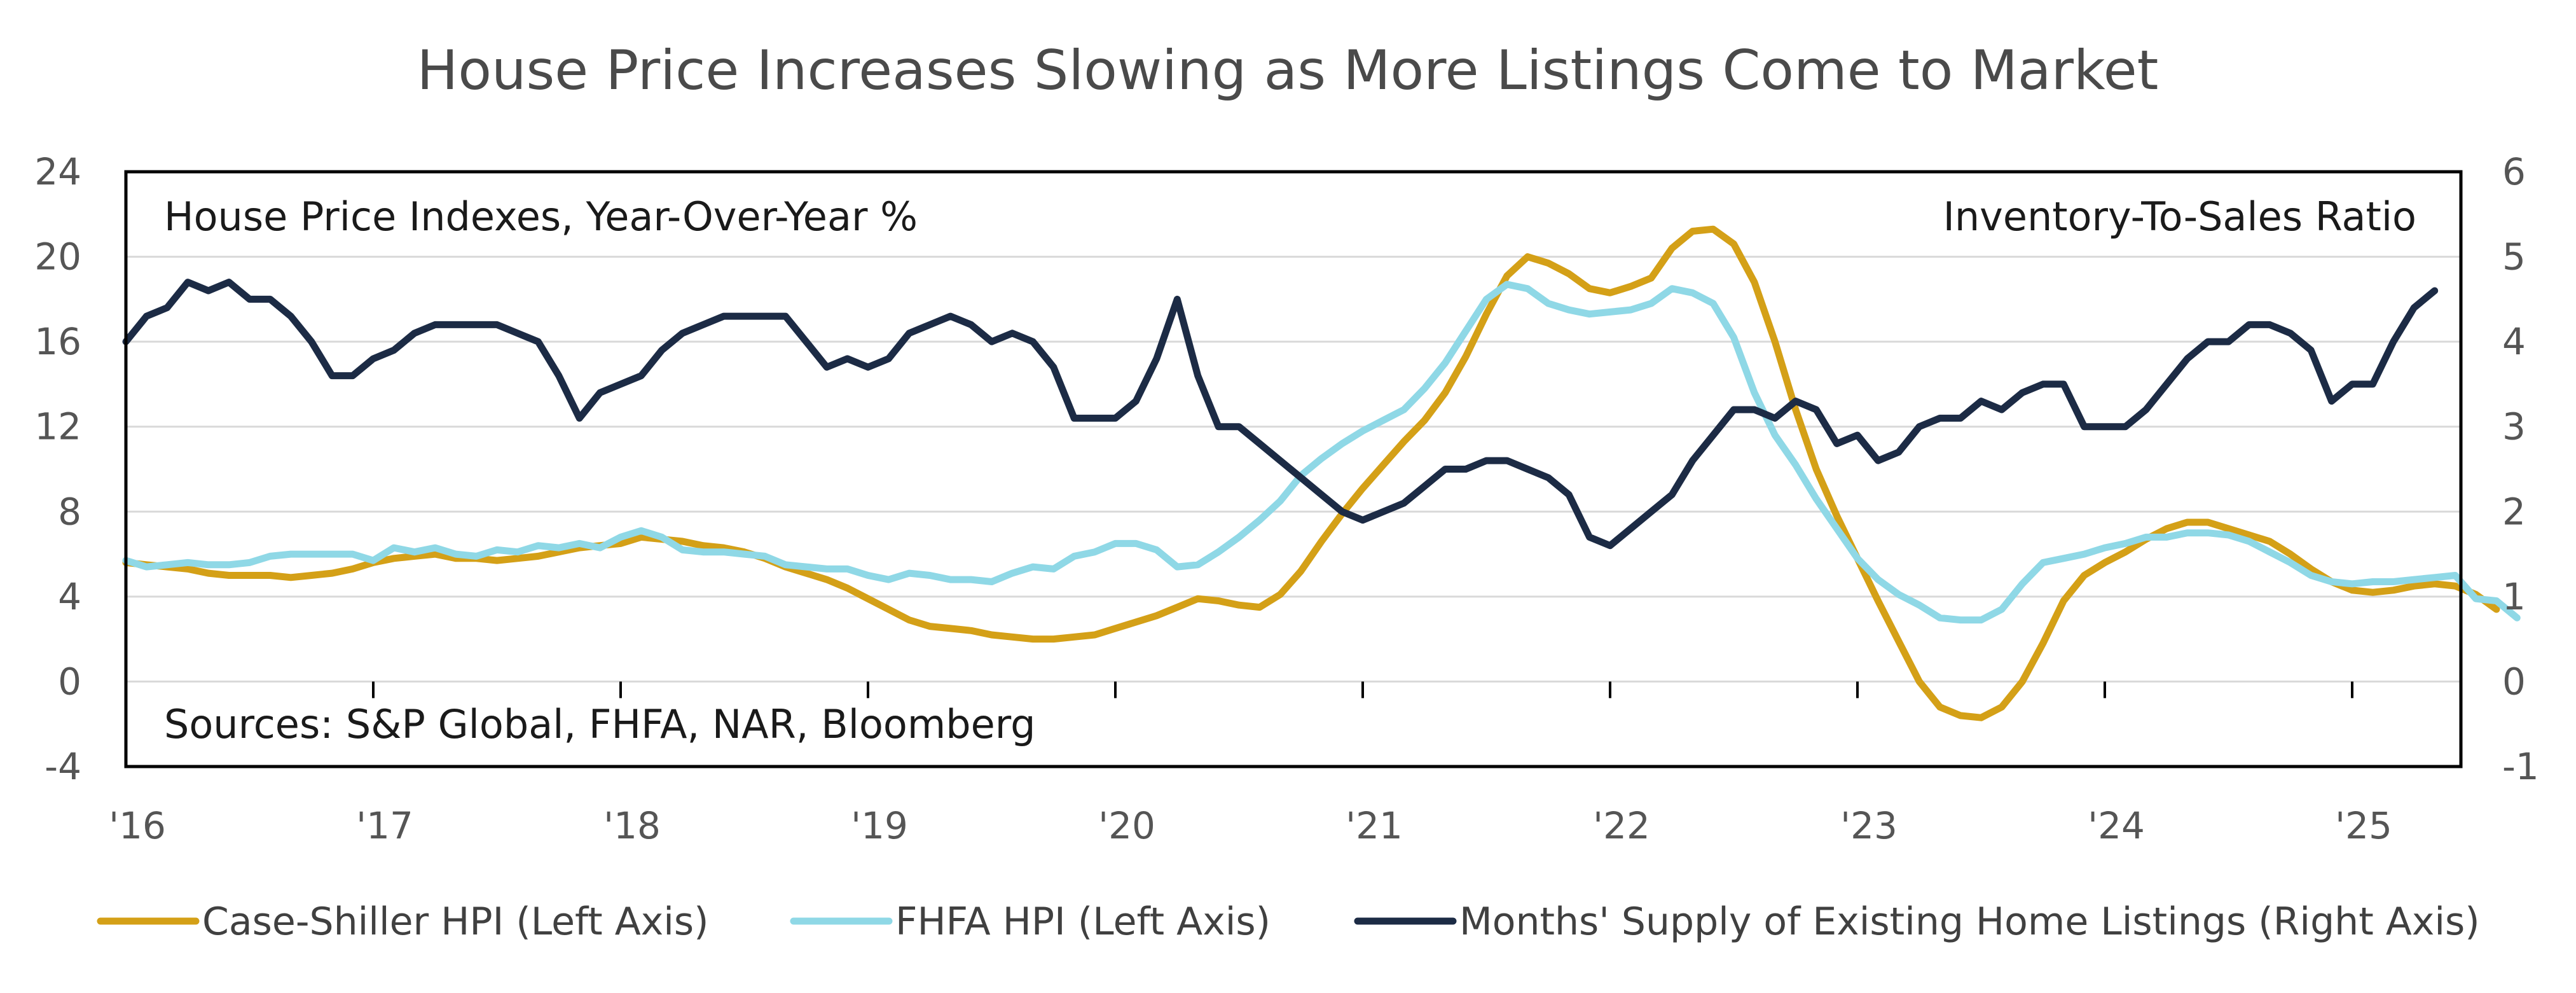  I want to click on legend-label-case-shiller: Case-Shiller HPI (Left Axis), so click(455, 922).